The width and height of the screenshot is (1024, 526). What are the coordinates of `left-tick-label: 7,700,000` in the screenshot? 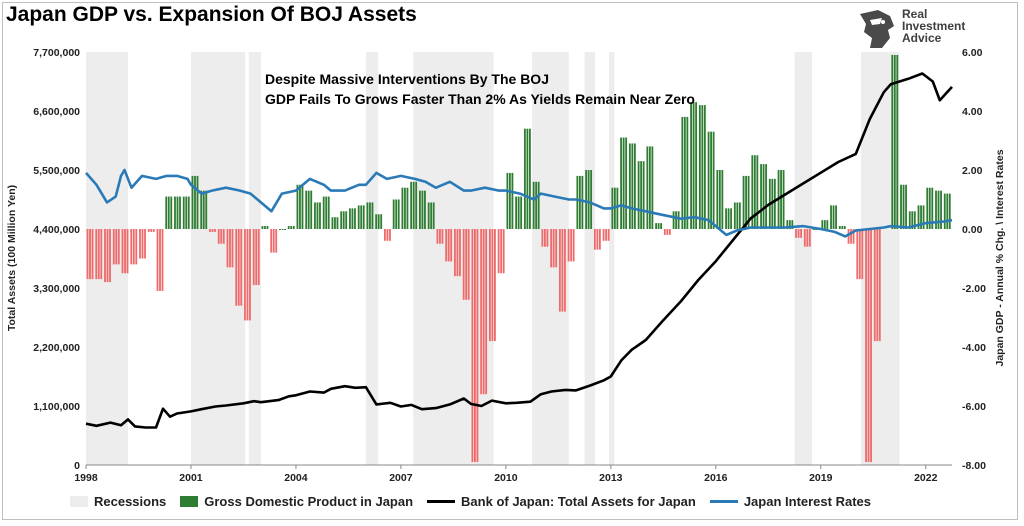 It's located at (56, 53).